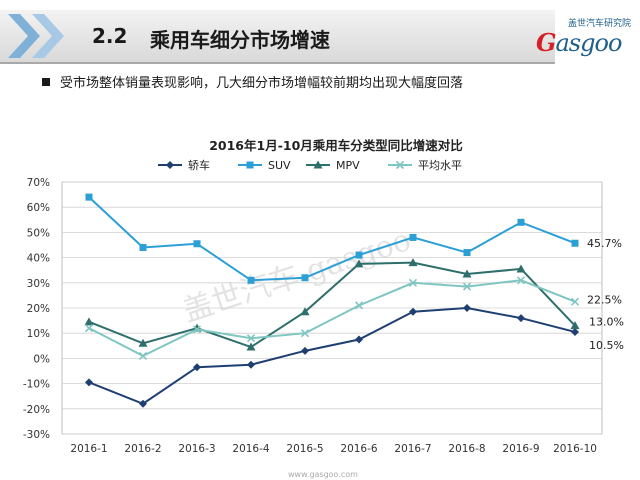  What do you see at coordinates (279, 165) in the screenshot?
I see `legend-label: SUV` at bounding box center [279, 165].